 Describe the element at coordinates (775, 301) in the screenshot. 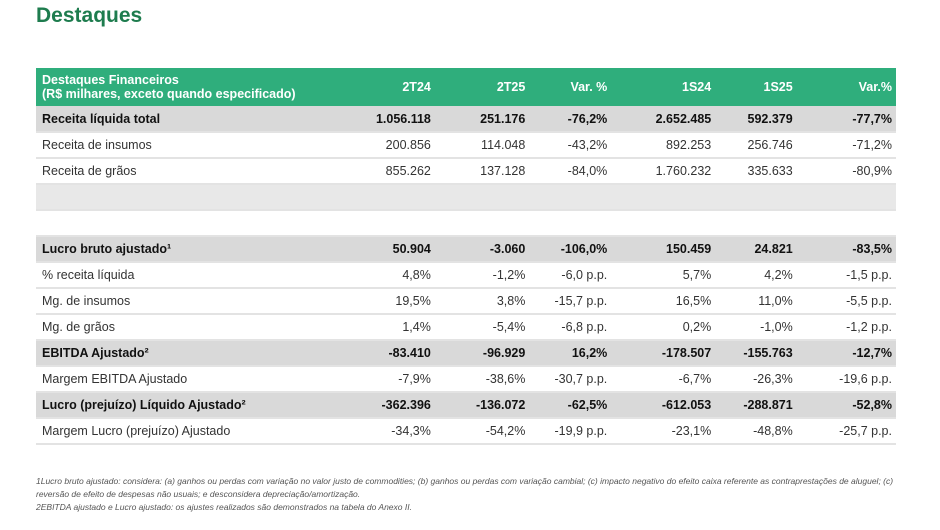

I see `value-cell: 11,0%` at that location.